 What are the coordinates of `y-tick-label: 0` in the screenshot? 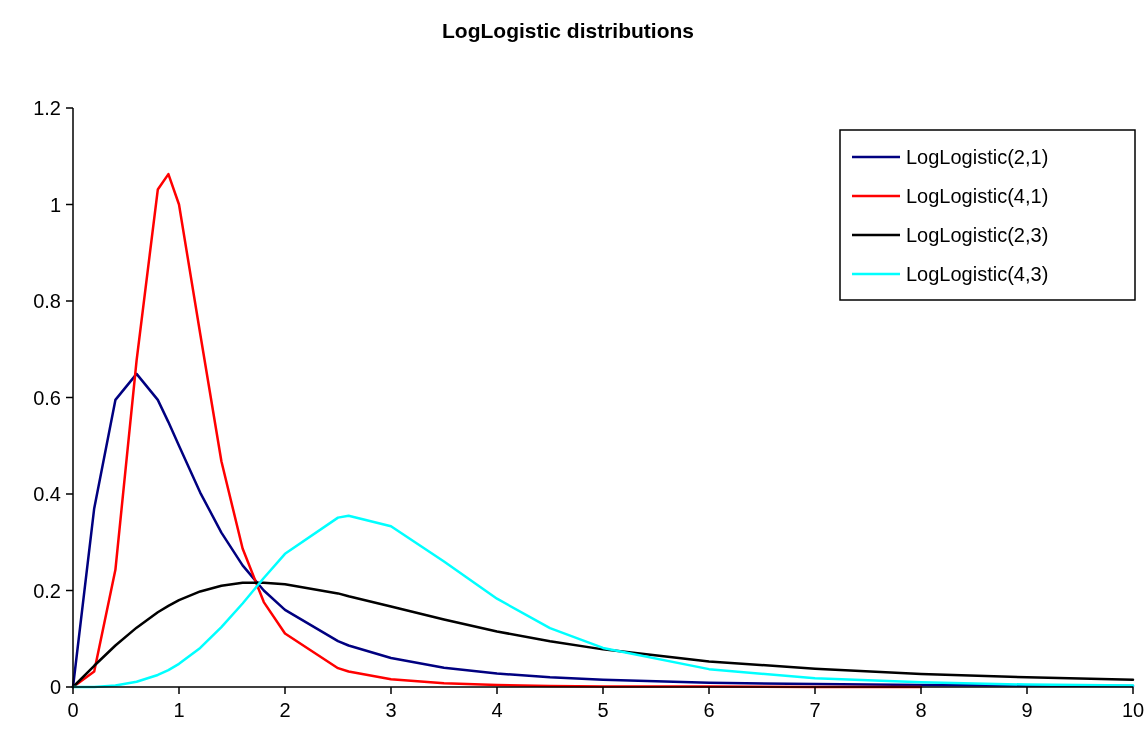 It's located at (55, 687).